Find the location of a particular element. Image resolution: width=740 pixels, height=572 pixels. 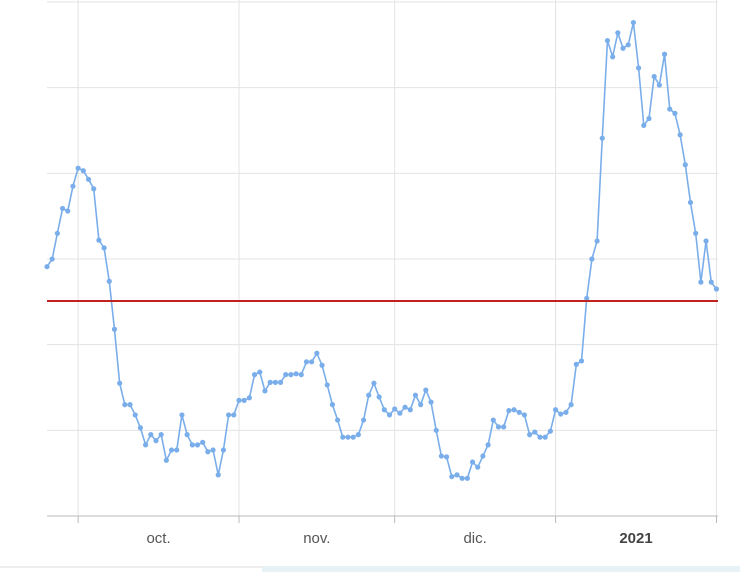

x-tick-label: 2021 is located at coordinates (635, 538).